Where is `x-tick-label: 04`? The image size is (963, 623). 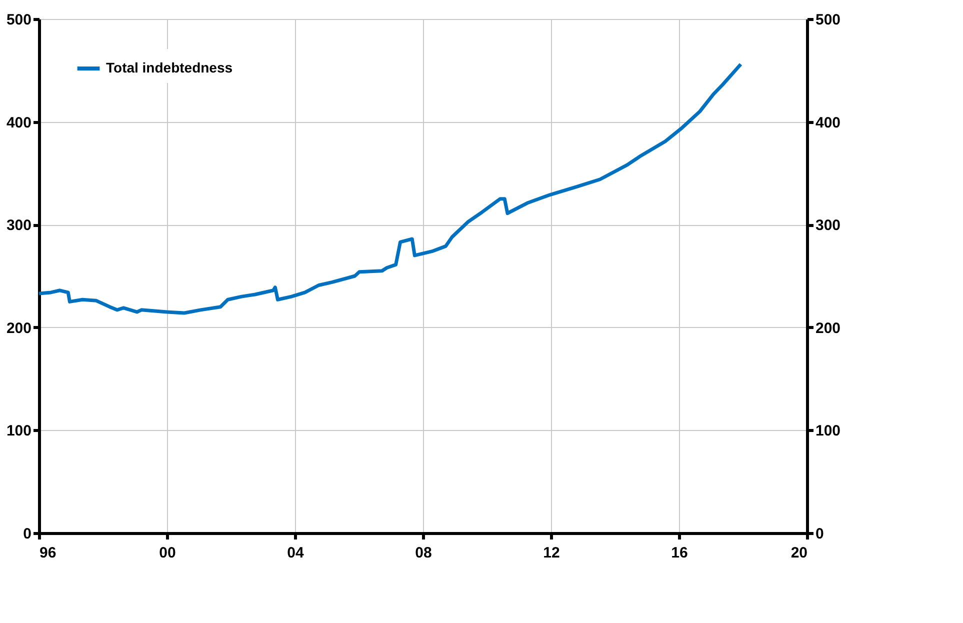 x-tick-label: 04 is located at coordinates (295, 553).